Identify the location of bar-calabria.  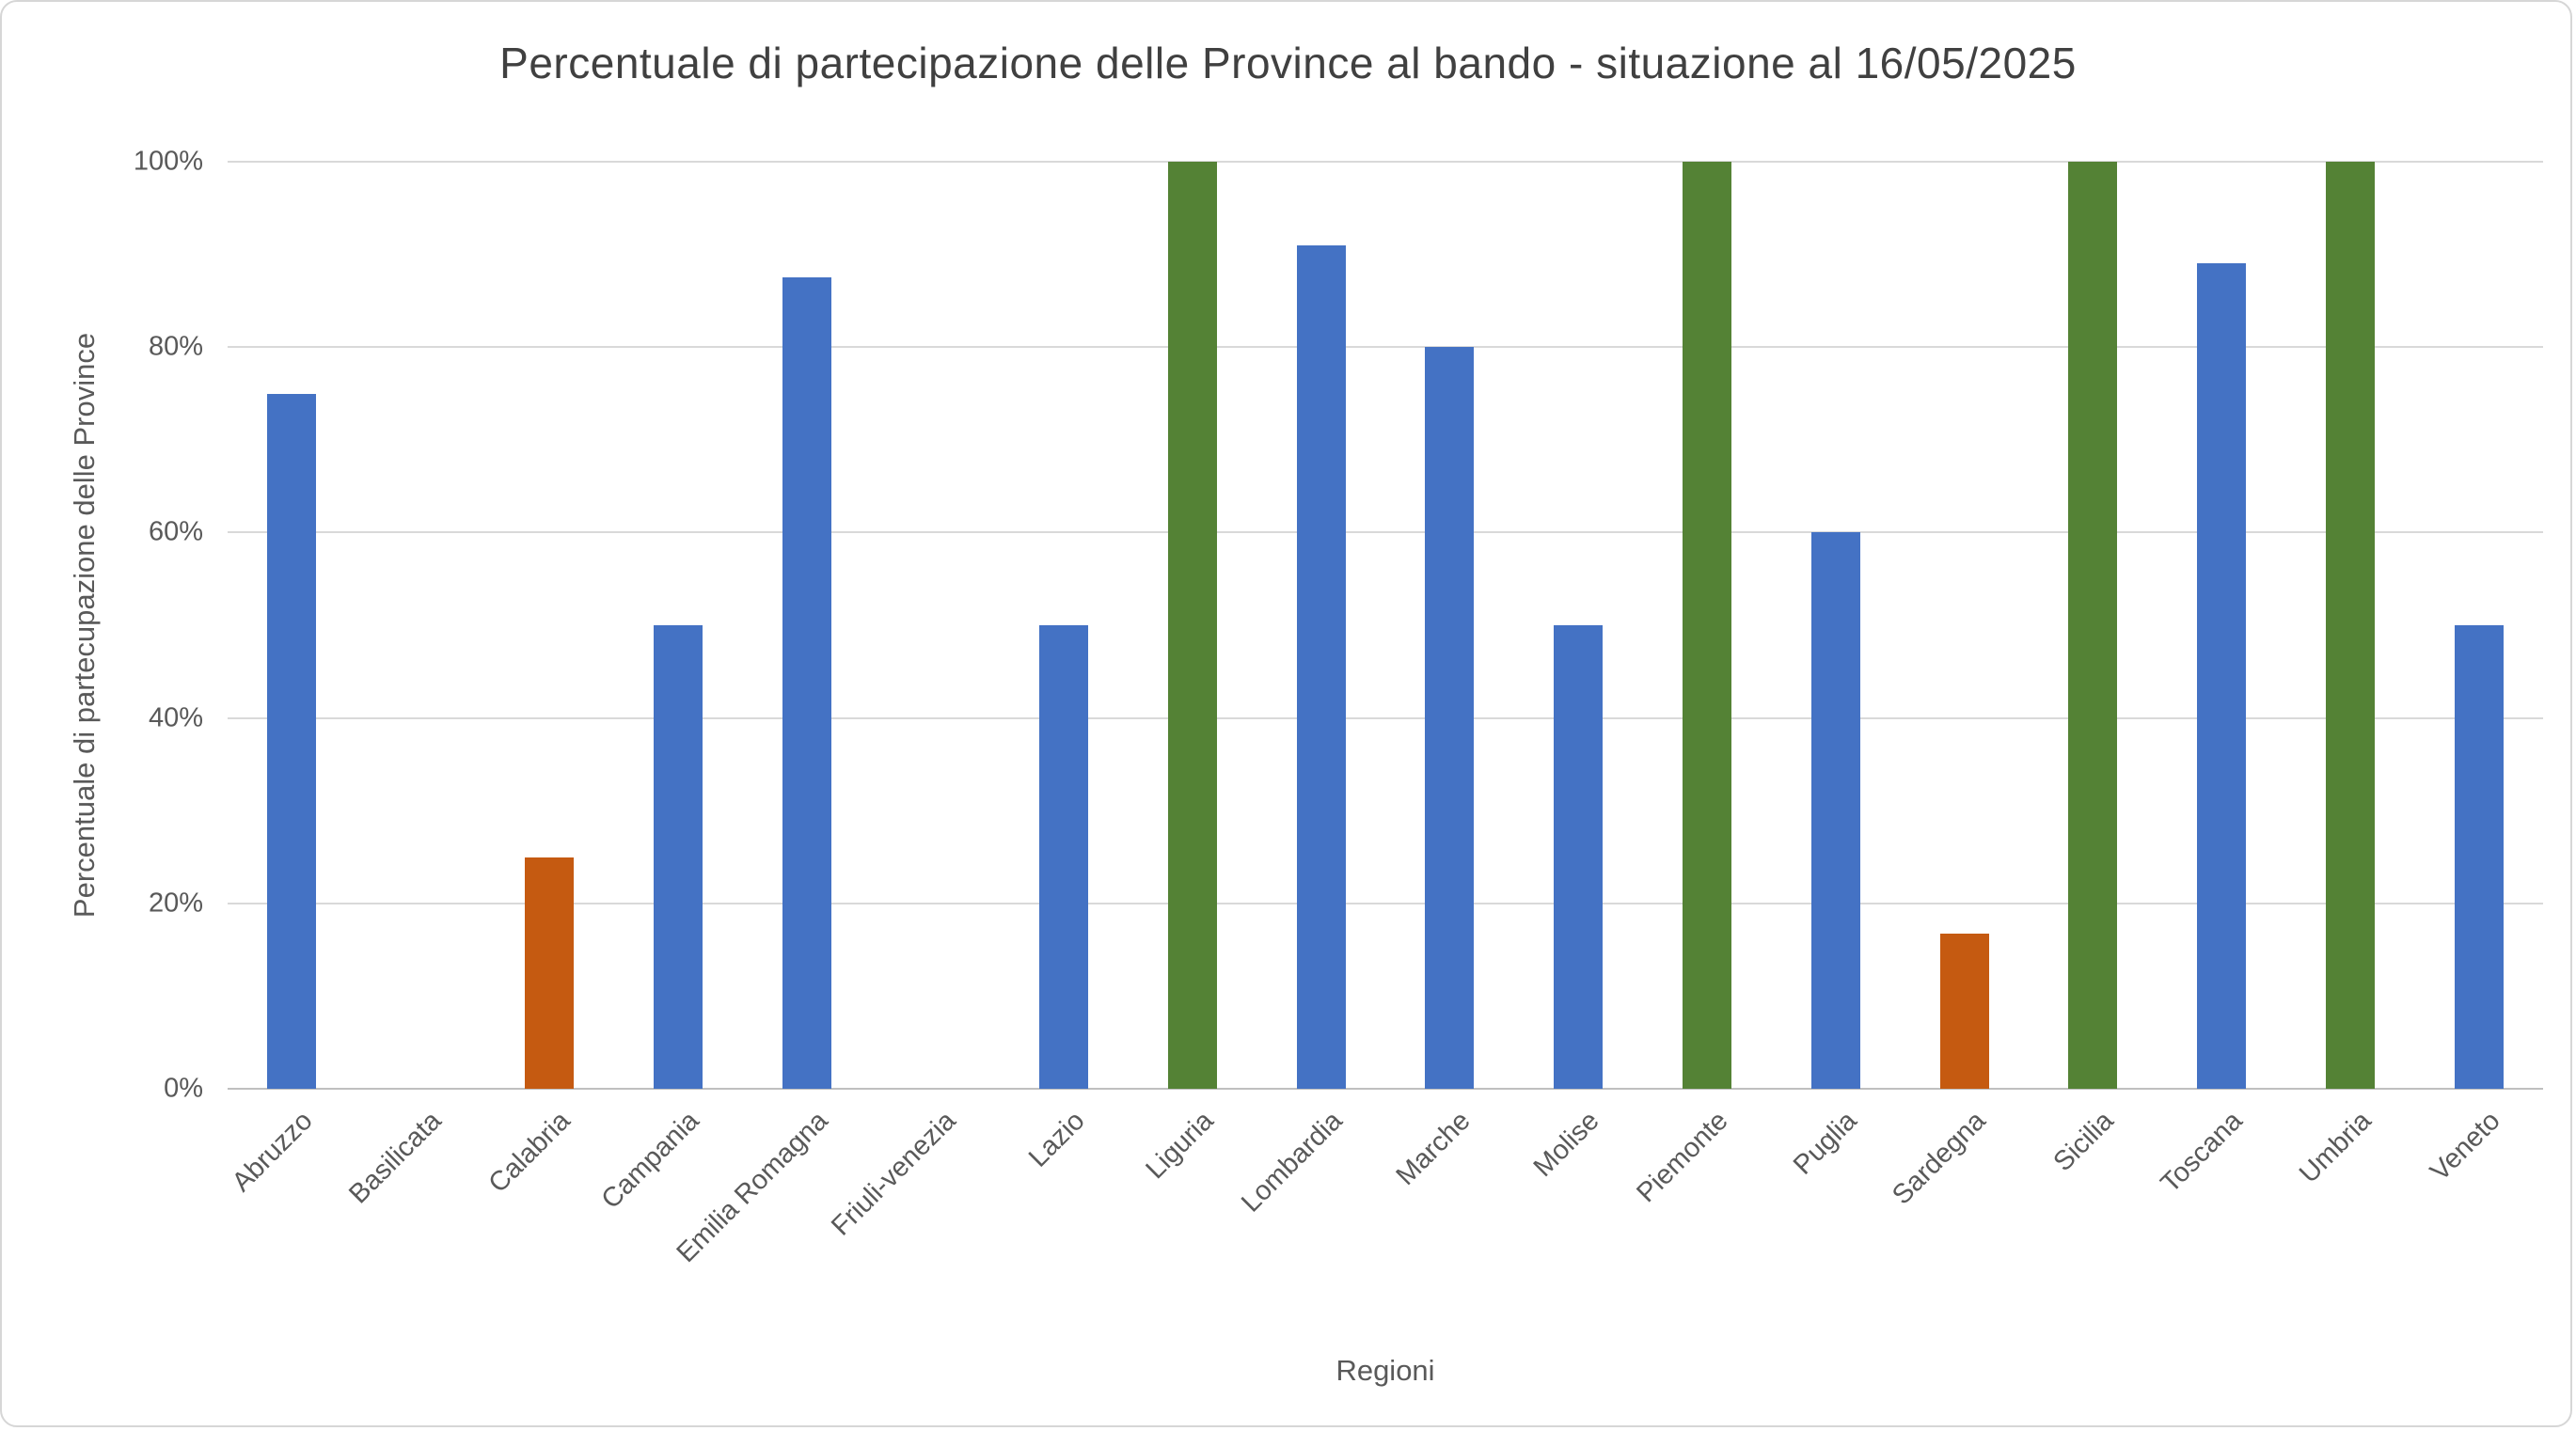
(549, 973).